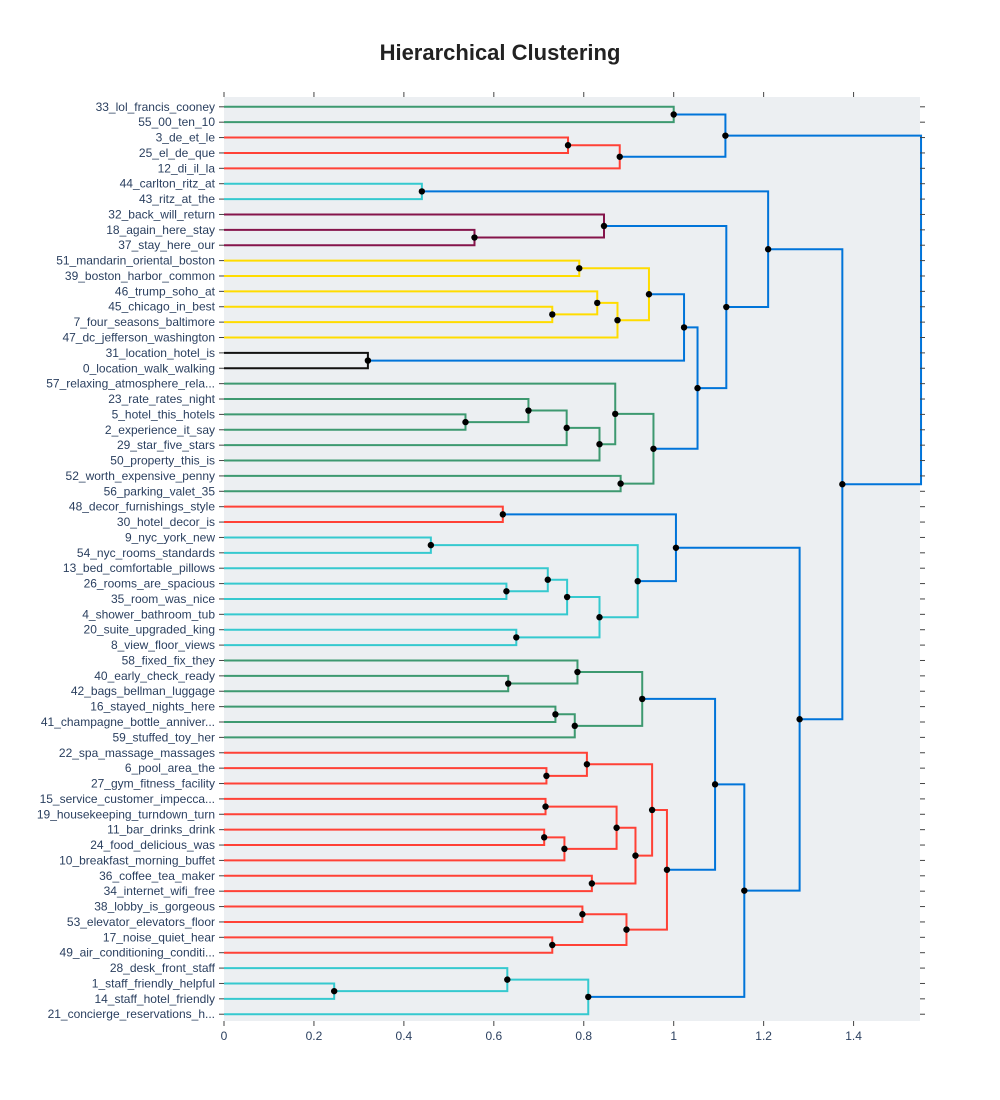  What do you see at coordinates (153, 983) in the screenshot?
I see `leaf-label: 1_staff_friendly_helpful` at bounding box center [153, 983].